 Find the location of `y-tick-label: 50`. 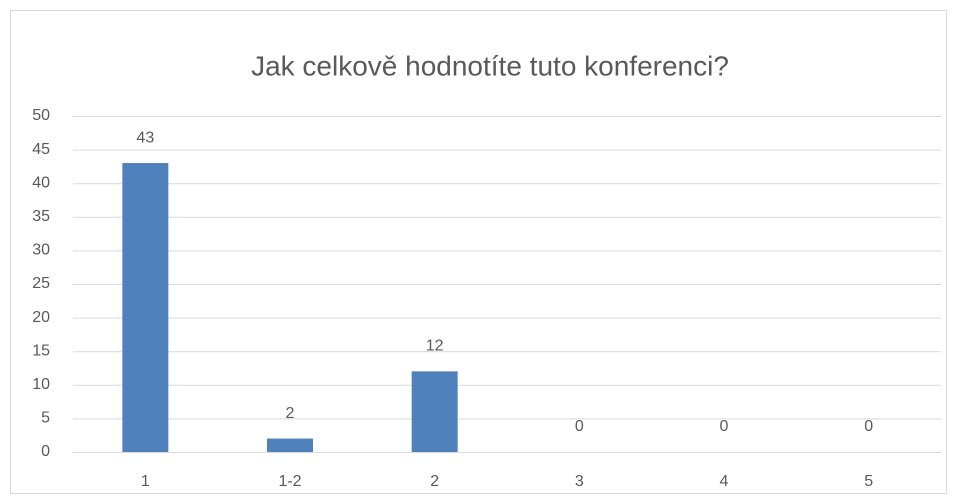

y-tick-label: 50 is located at coordinates (41, 115).